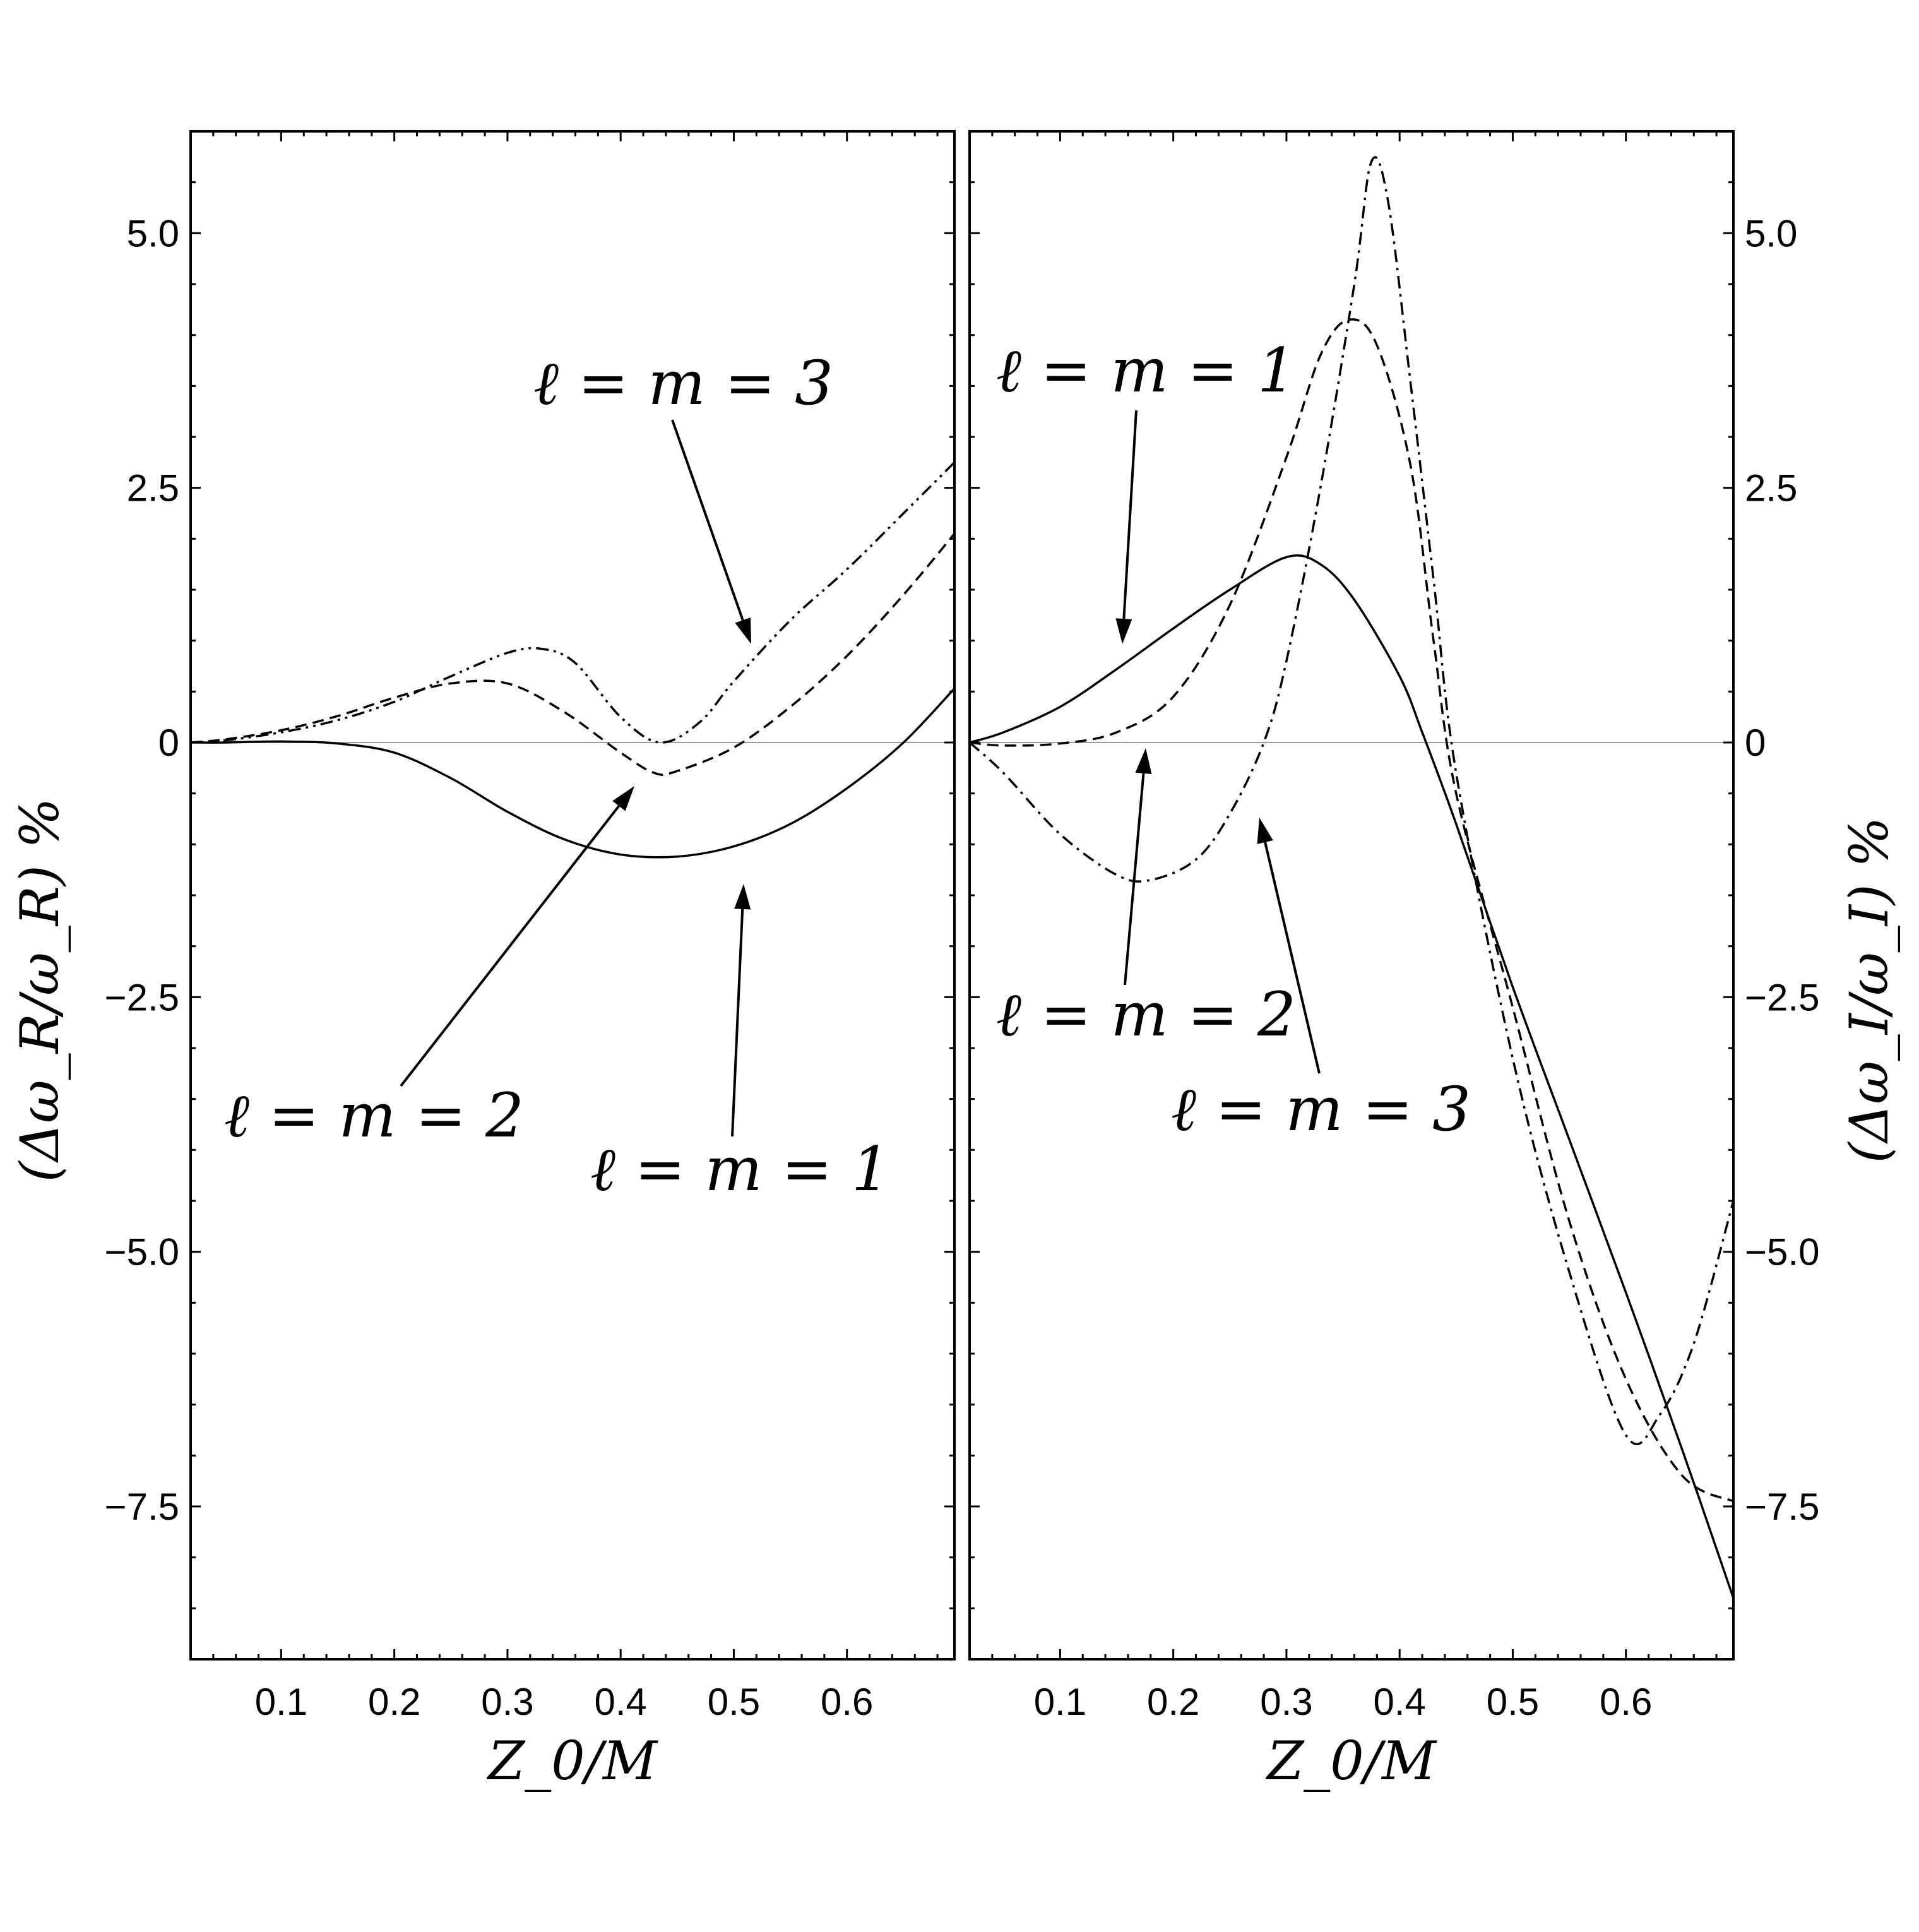 The width and height of the screenshot is (1919, 1932). Describe the element at coordinates (1756, 743) in the screenshot. I see `right-y-tick-label: 0` at that location.